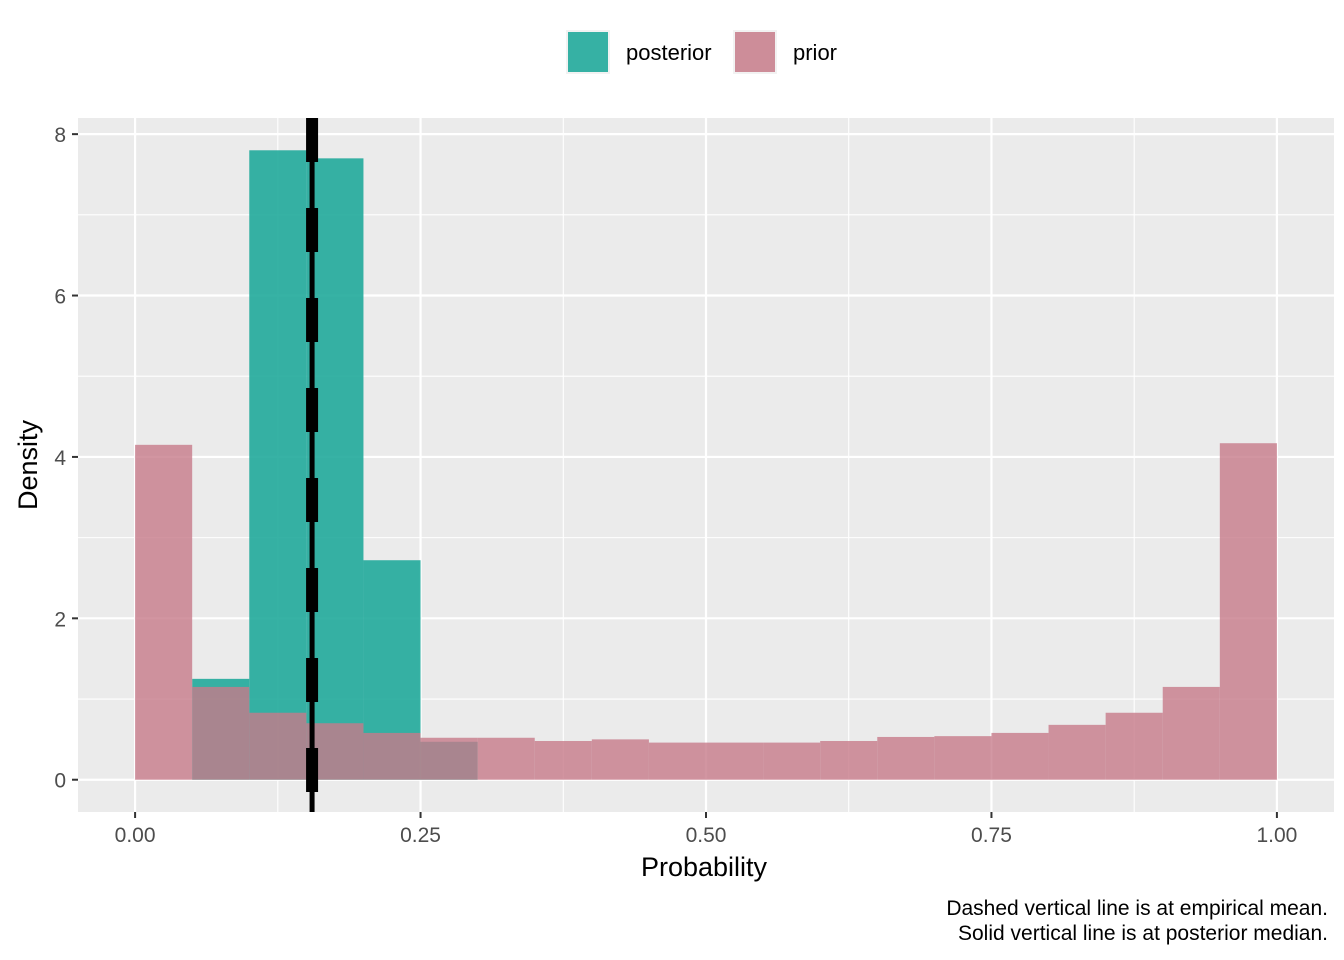  Describe the element at coordinates (1276, 835) in the screenshot. I see `x-tick-label: 1.00` at that location.